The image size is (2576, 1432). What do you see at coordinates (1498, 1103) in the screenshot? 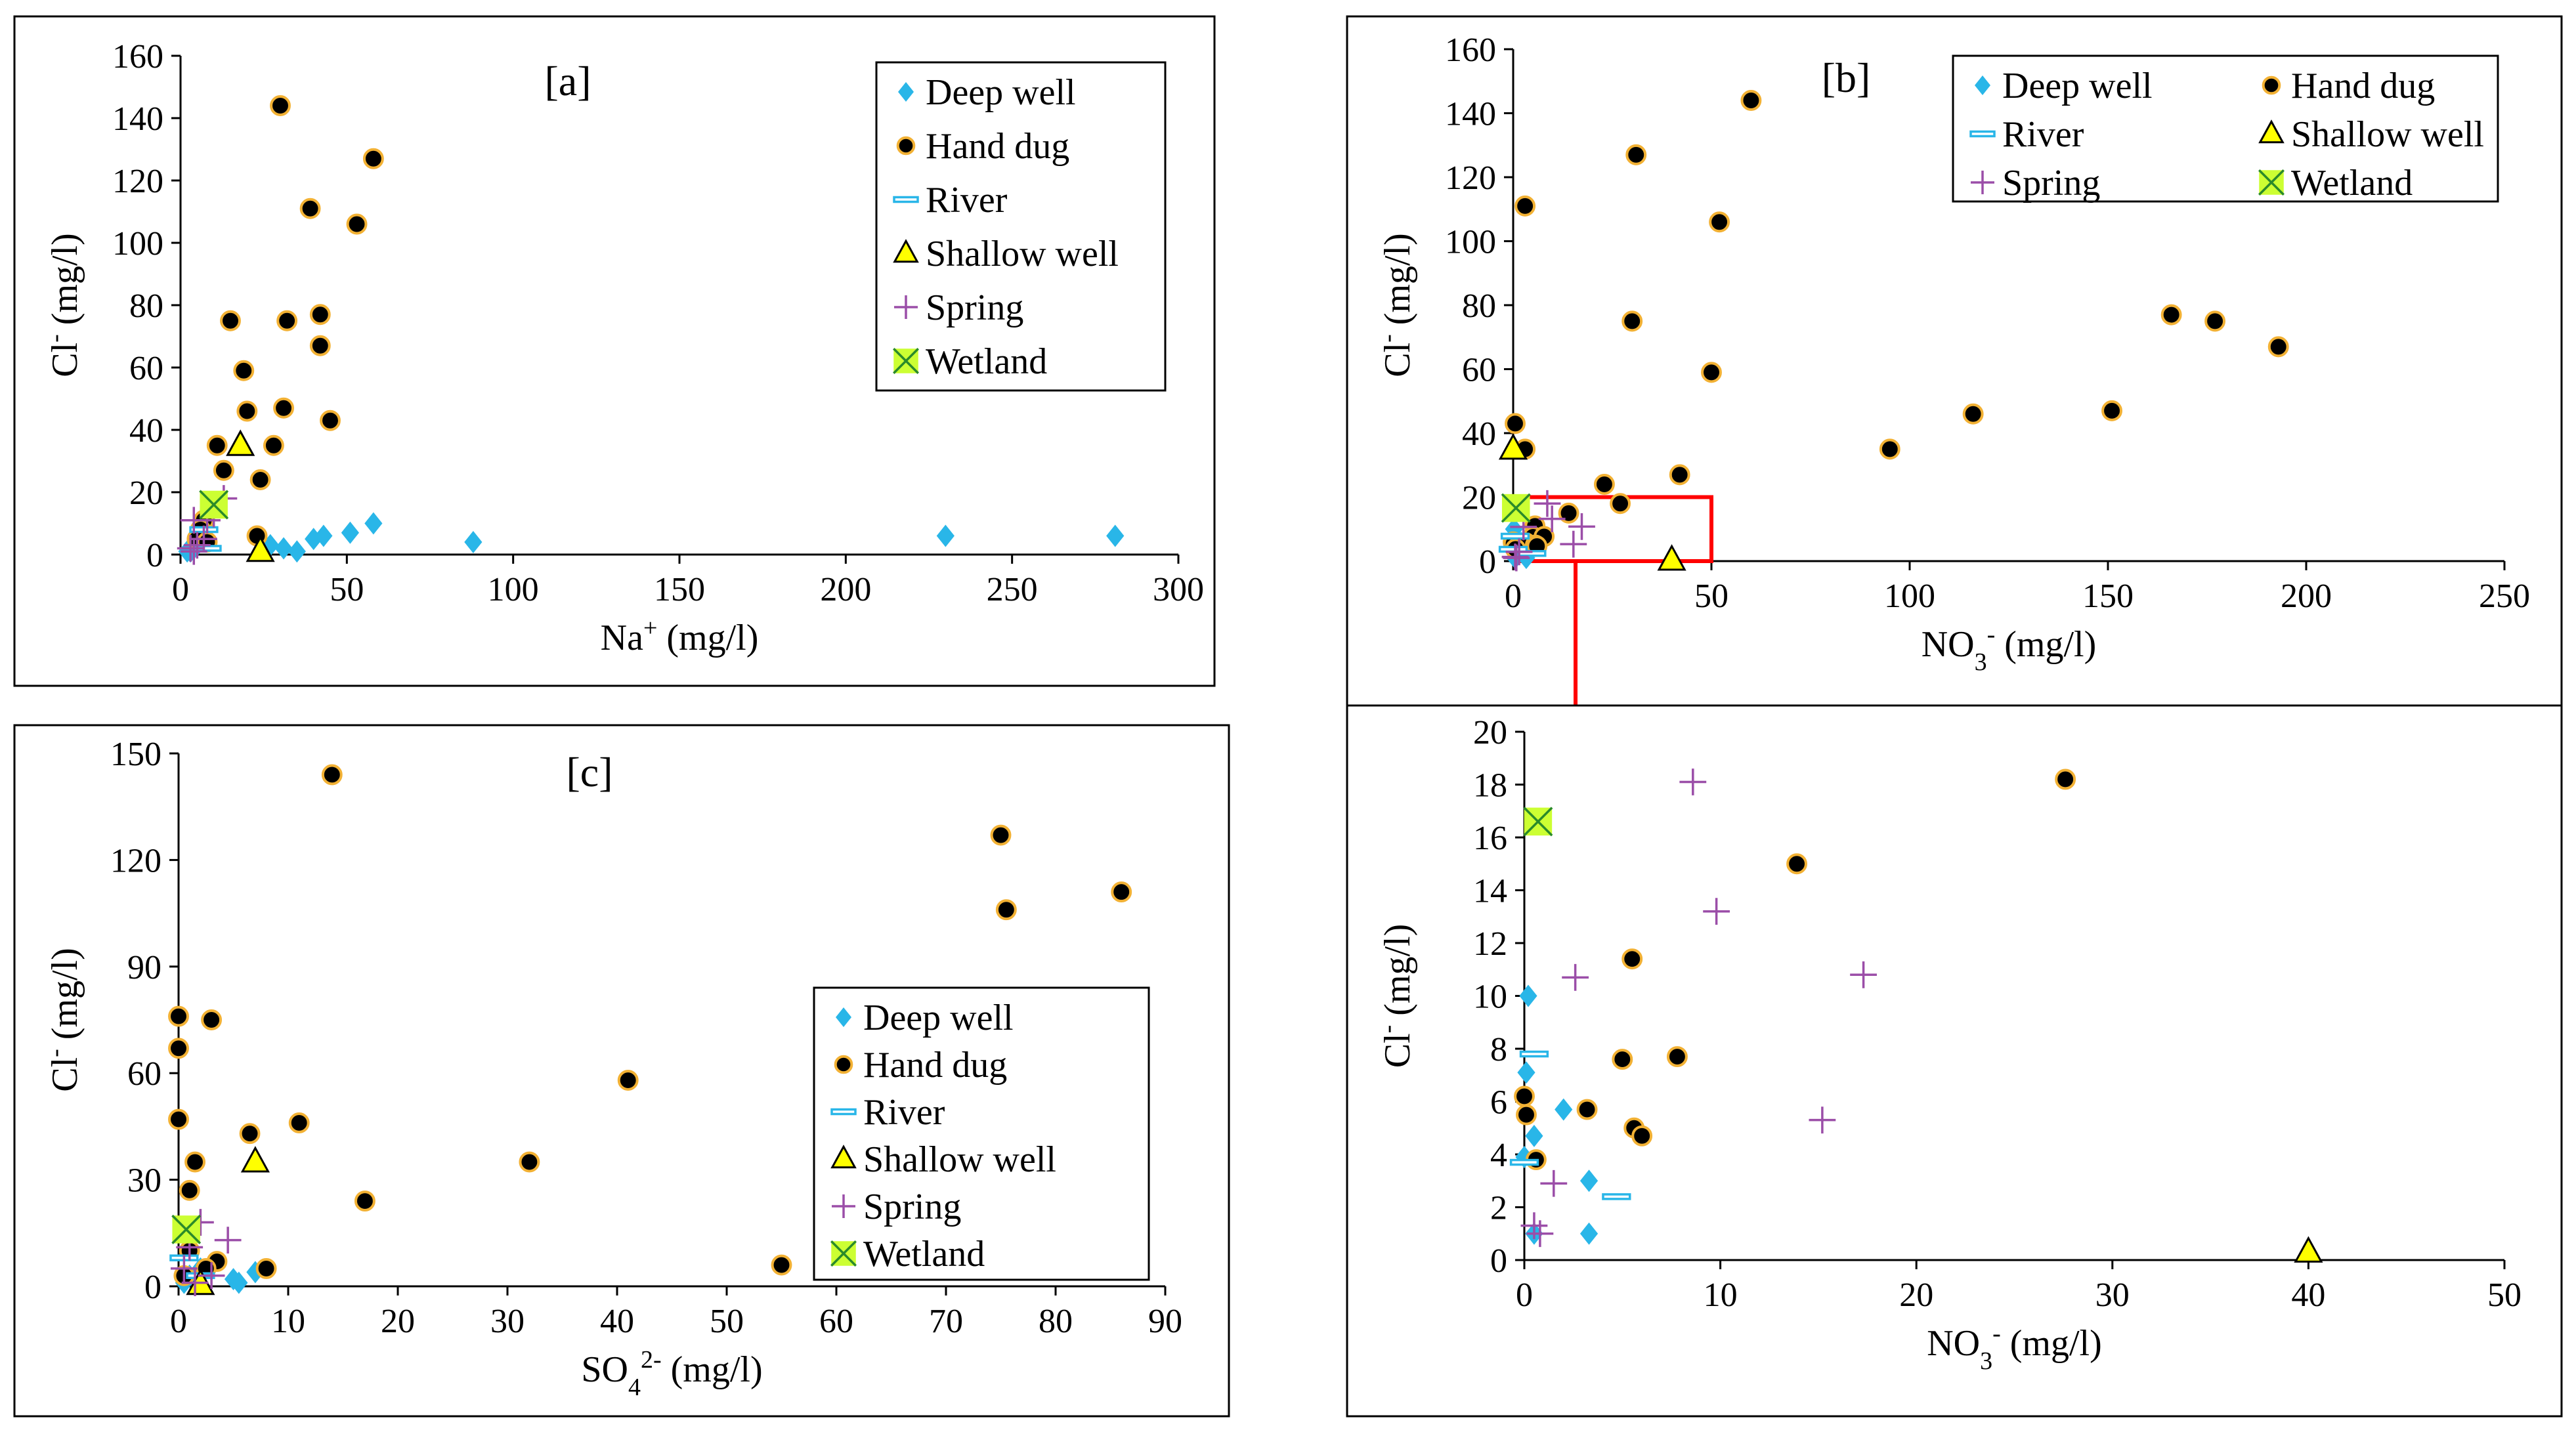
I see `y-tick-label: 6` at bounding box center [1498, 1103].